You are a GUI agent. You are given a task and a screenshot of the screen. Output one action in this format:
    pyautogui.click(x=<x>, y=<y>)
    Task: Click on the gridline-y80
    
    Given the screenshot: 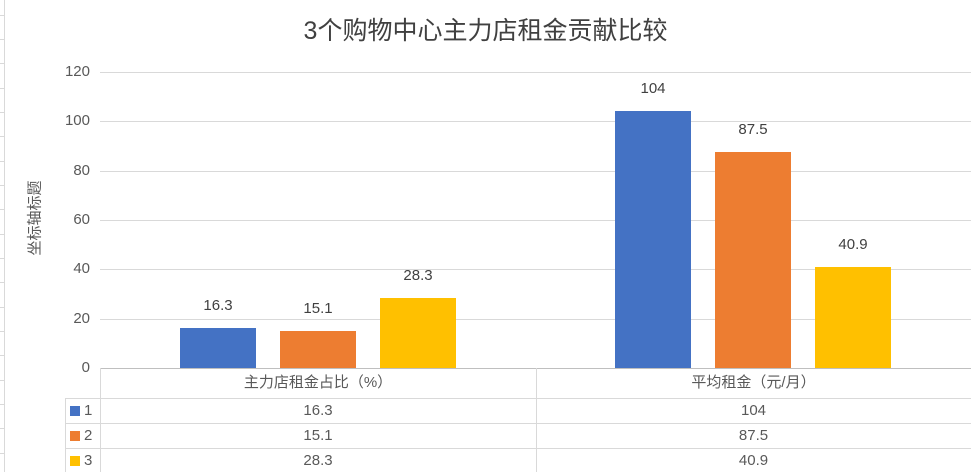 What is the action you would take?
    pyautogui.click(x=535, y=171)
    